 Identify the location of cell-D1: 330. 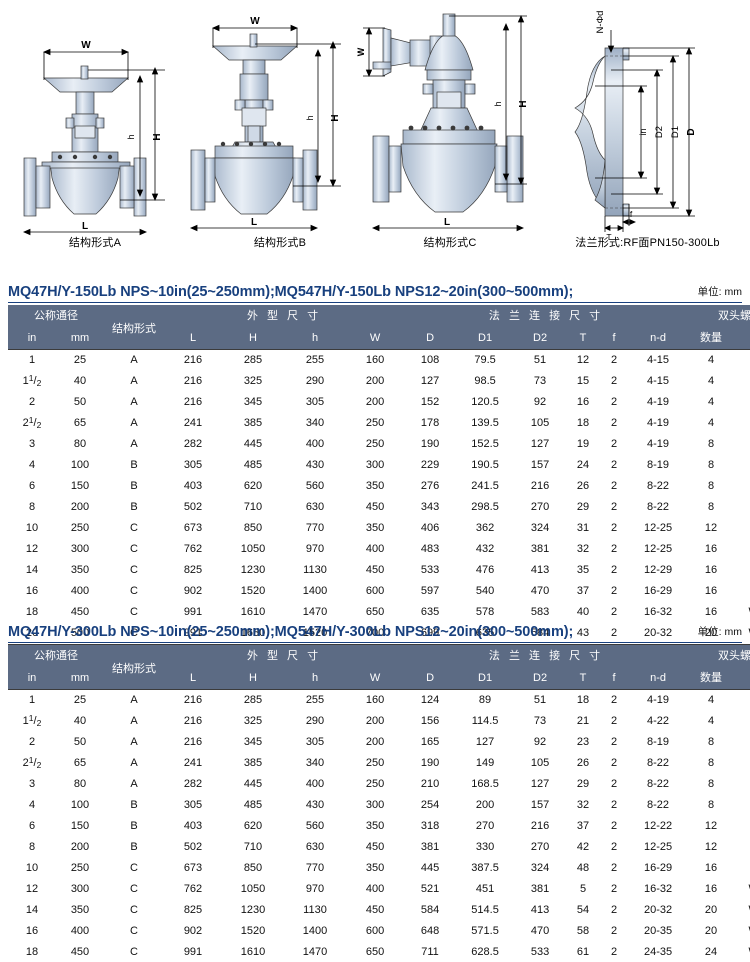
(485, 847).